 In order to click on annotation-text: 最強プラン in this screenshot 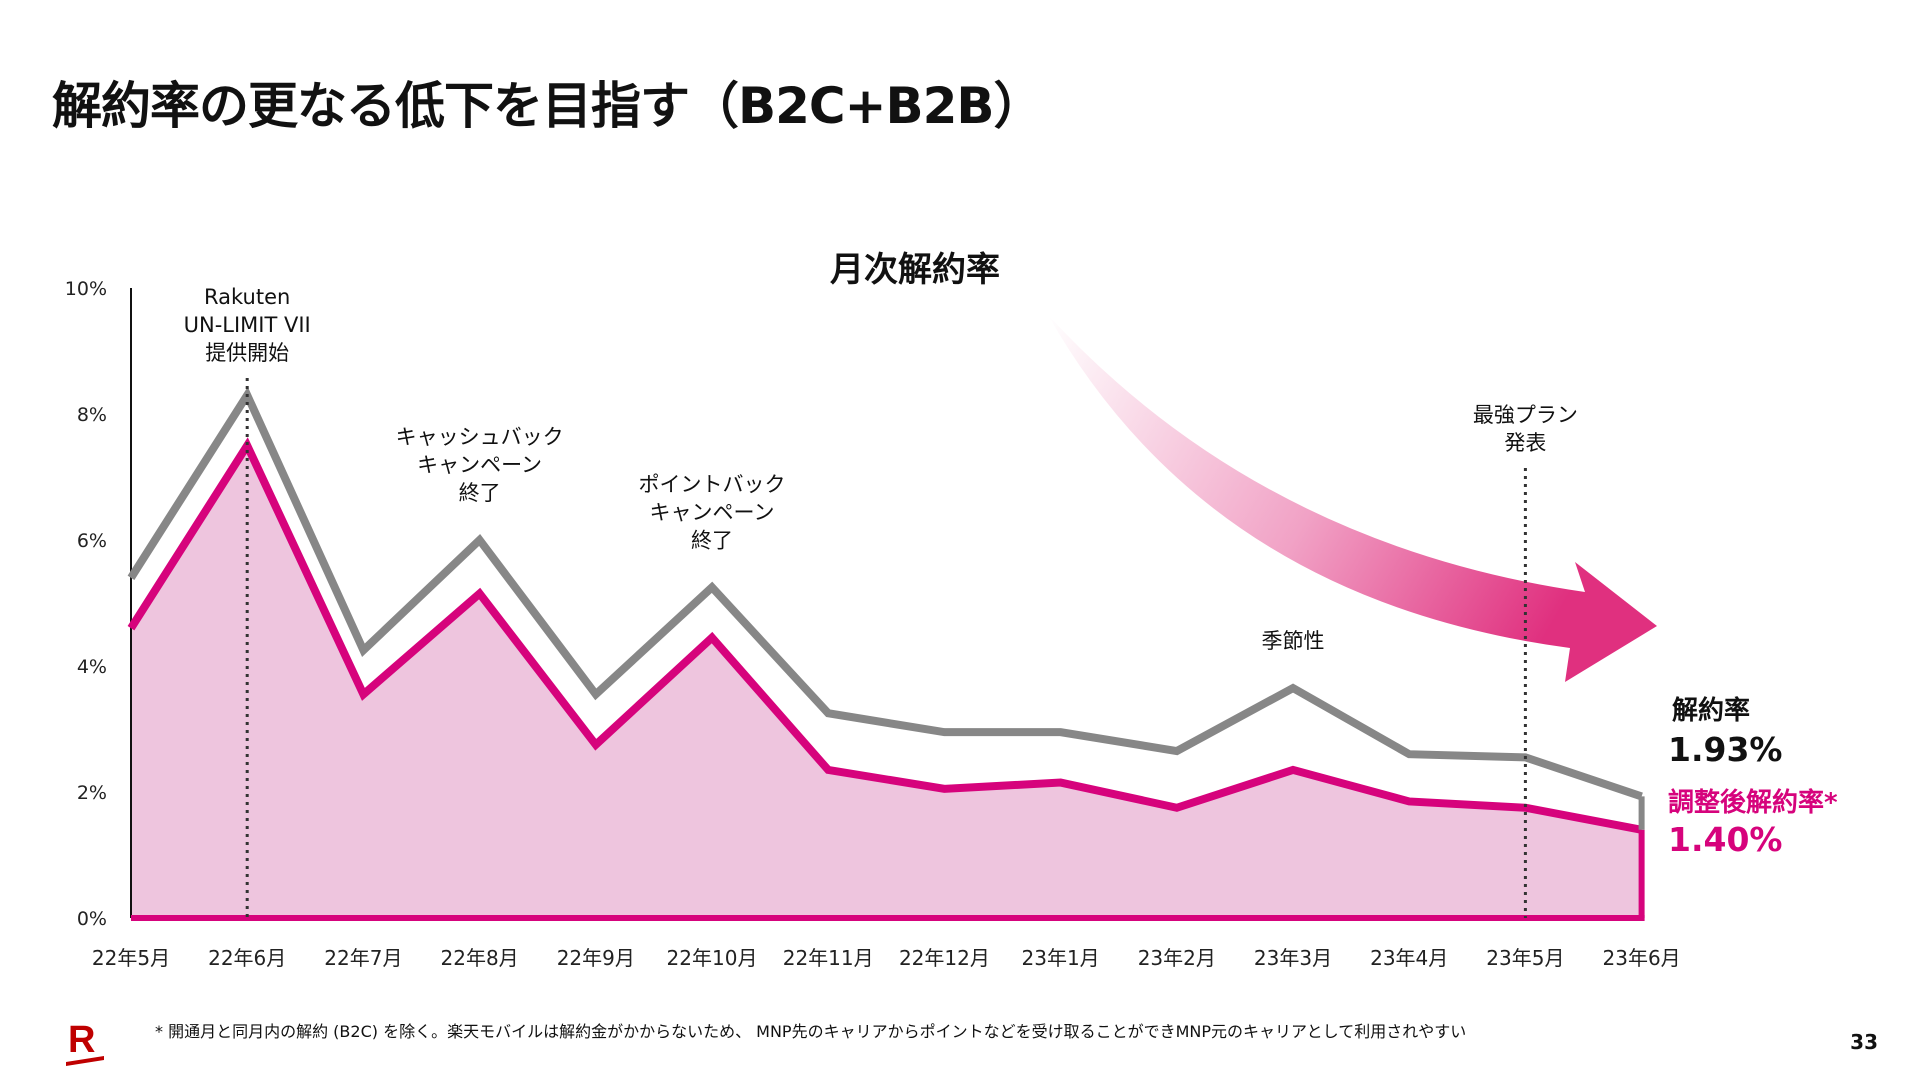, I will do `click(1525, 415)`.